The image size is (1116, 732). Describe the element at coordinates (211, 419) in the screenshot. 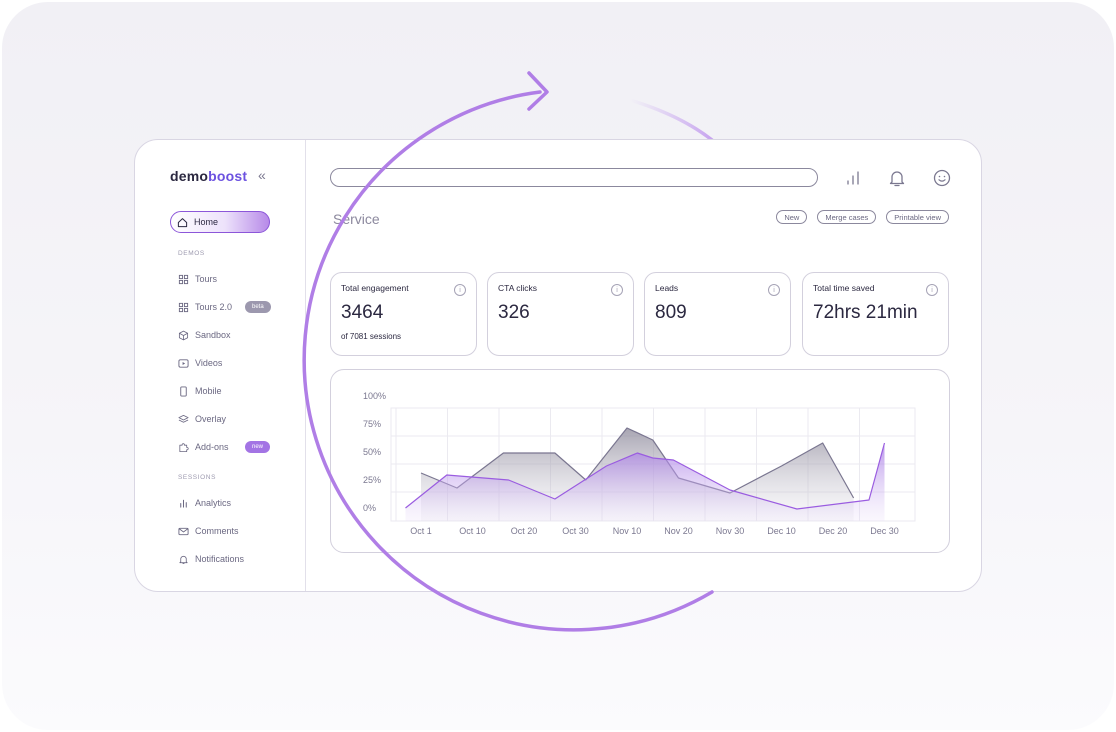

I see `sidebar-item-label: Overlay` at that location.